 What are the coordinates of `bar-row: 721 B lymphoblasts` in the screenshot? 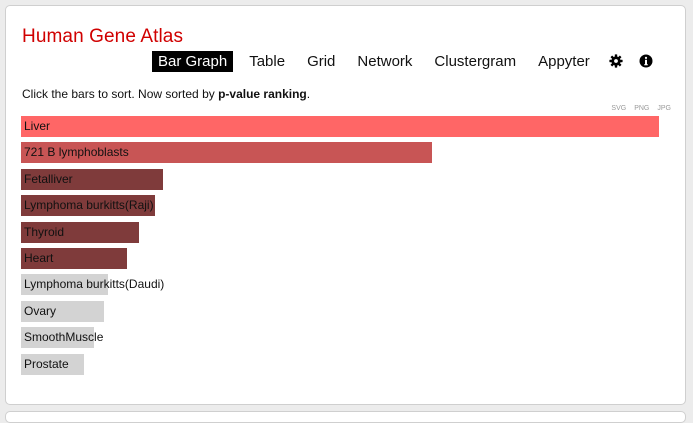 It's located at (341, 153).